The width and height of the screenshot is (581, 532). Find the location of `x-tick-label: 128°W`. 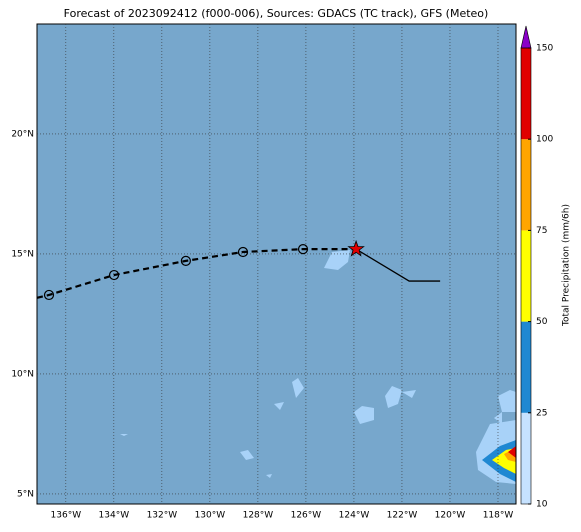

x-tick-label: 128°W is located at coordinates (258, 516).